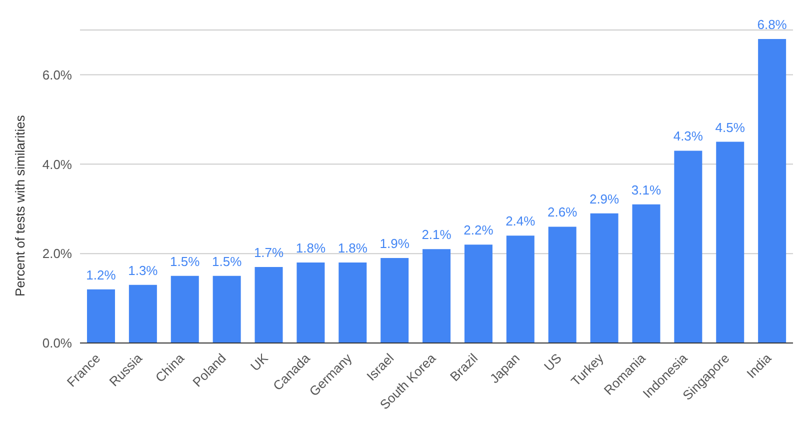 The image size is (798, 423). What do you see at coordinates (563, 212) in the screenshot?
I see `data-label: 2.6%` at bounding box center [563, 212].